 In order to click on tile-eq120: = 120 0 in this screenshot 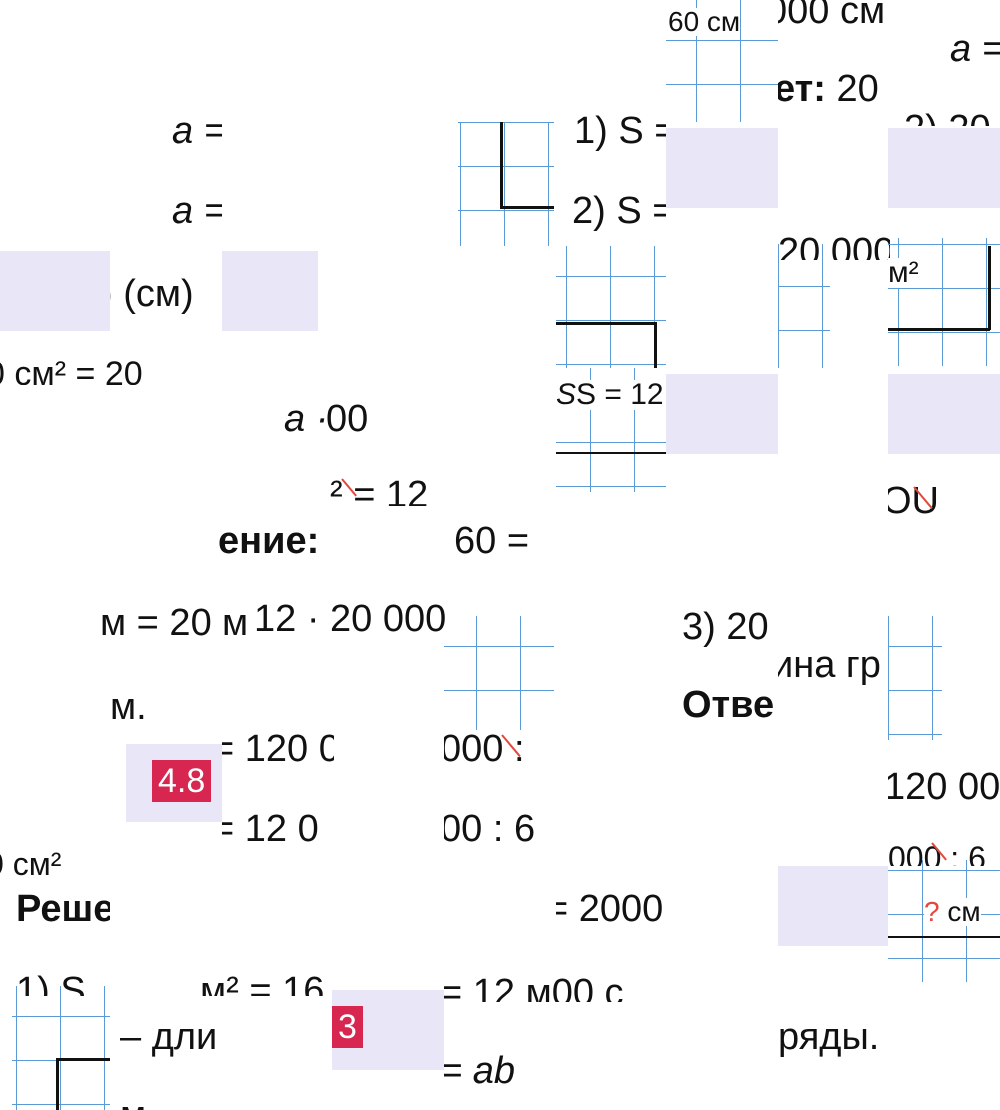, I will do `click(278, 750)`.